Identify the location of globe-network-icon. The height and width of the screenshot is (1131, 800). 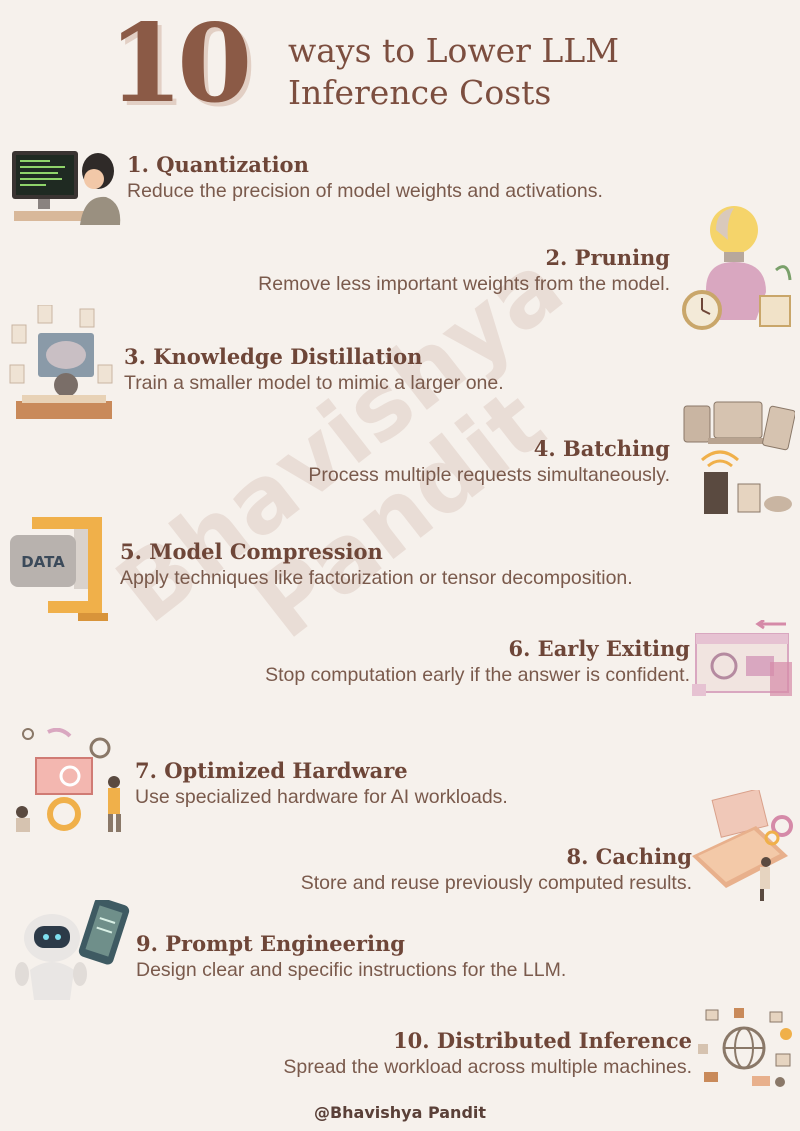
(745, 1047).